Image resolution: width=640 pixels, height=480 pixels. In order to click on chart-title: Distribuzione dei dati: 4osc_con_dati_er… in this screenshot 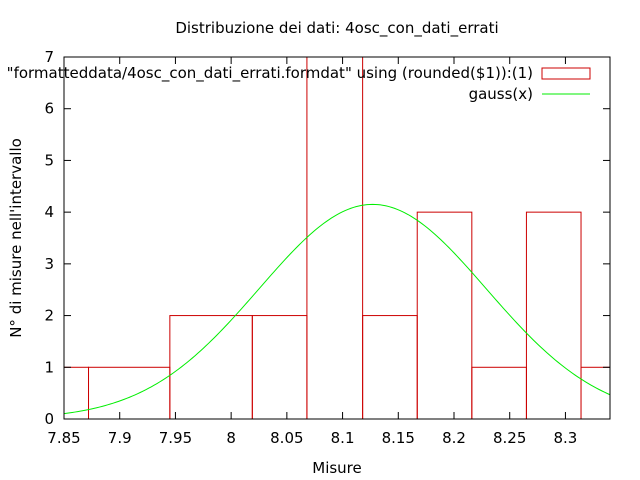, I will do `click(336, 28)`.